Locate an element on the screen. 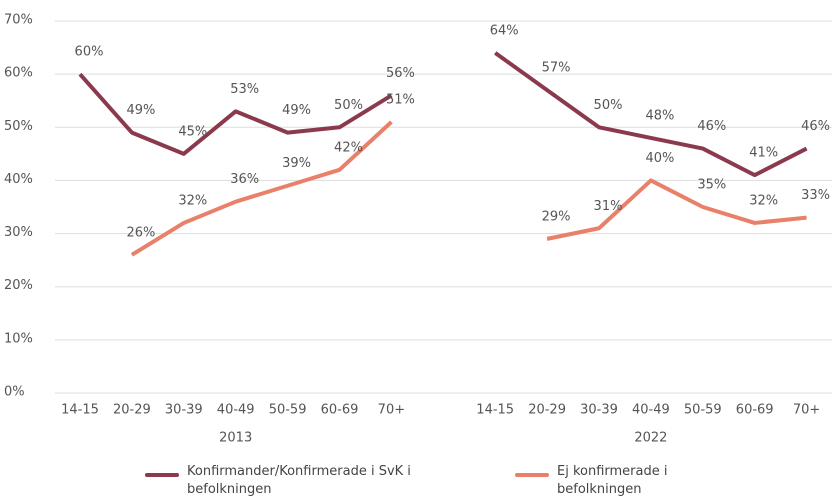  group-label: 2022 is located at coordinates (650, 438).